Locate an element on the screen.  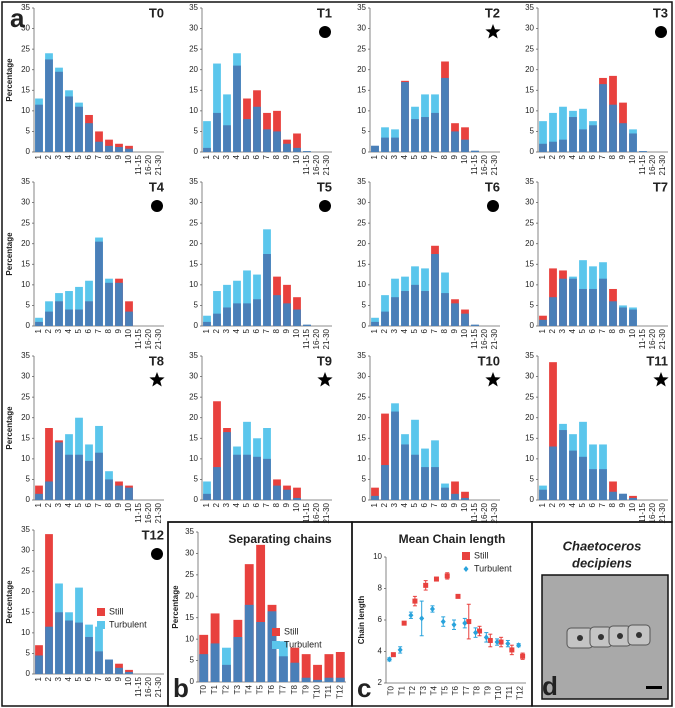
image-title: decipiens is located at coordinates (602, 562).